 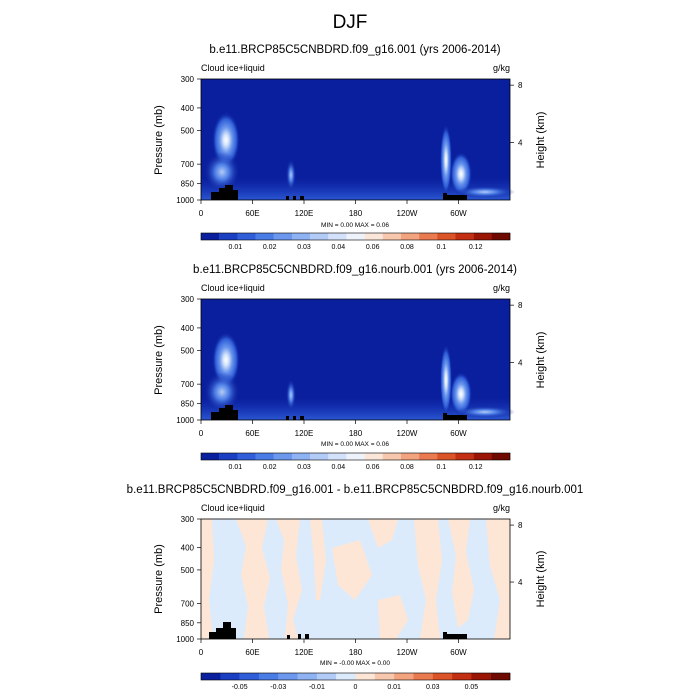 What do you see at coordinates (188, 79) in the screenshot?
I see `y-tick-label: 300` at bounding box center [188, 79].